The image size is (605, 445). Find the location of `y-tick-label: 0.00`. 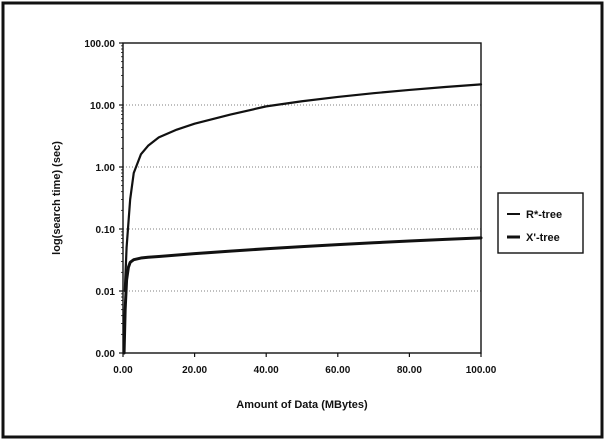

y-tick-label: 0.00 is located at coordinates (106, 354).